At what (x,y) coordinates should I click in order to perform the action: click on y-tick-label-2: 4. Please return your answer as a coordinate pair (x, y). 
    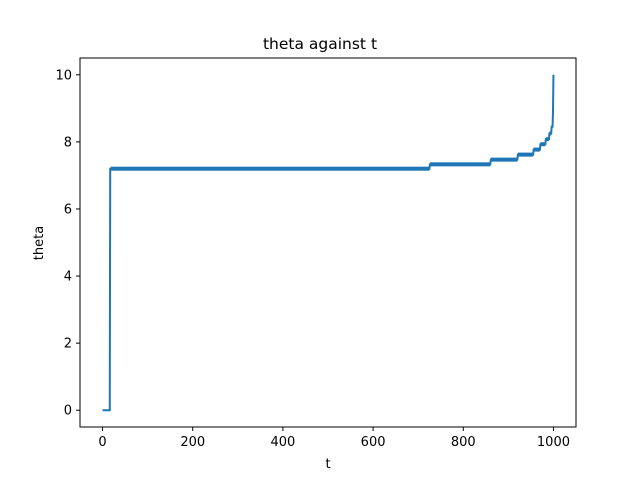
    Looking at the image, I should click on (68, 277).